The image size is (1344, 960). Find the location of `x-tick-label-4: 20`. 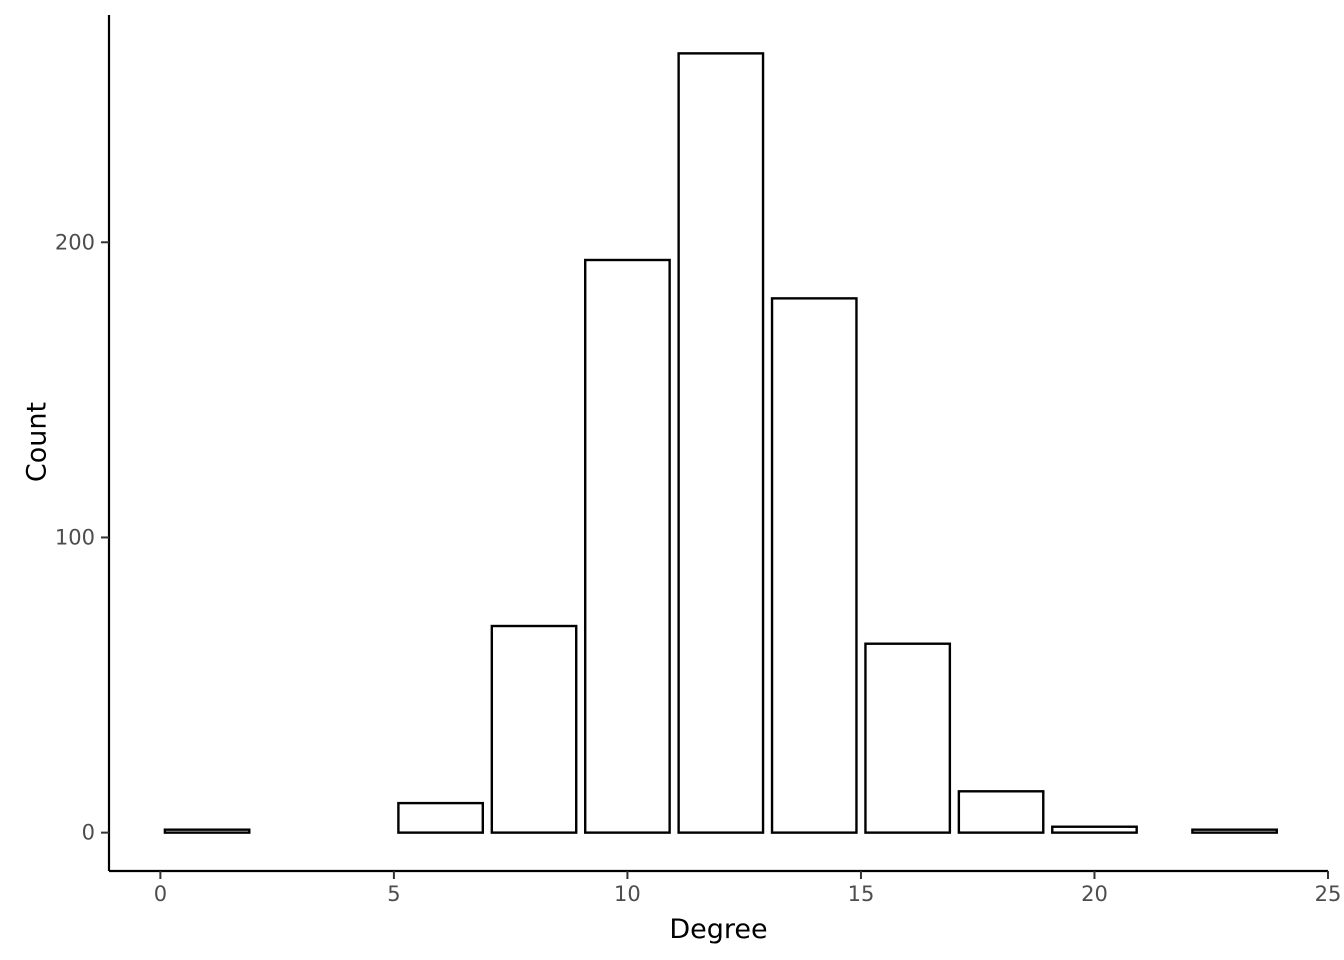

x-tick-label-4: 20 is located at coordinates (1094, 894).